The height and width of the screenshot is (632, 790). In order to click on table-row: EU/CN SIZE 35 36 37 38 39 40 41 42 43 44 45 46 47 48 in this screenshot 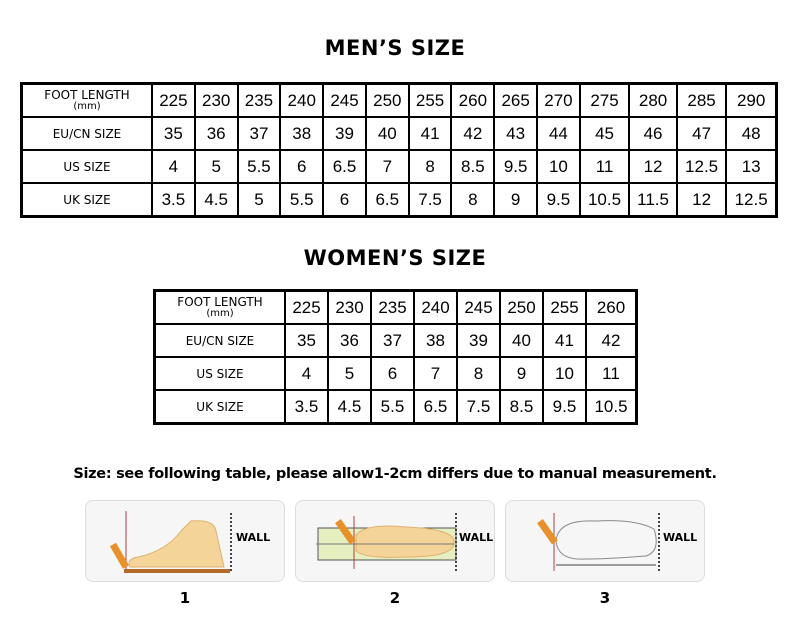, I will do `click(399, 133)`.